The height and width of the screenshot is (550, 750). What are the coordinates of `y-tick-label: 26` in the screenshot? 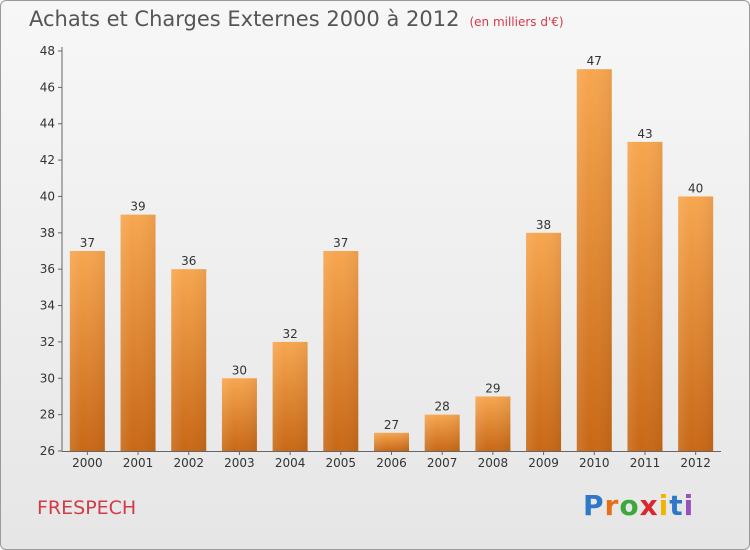 It's located at (47, 451).